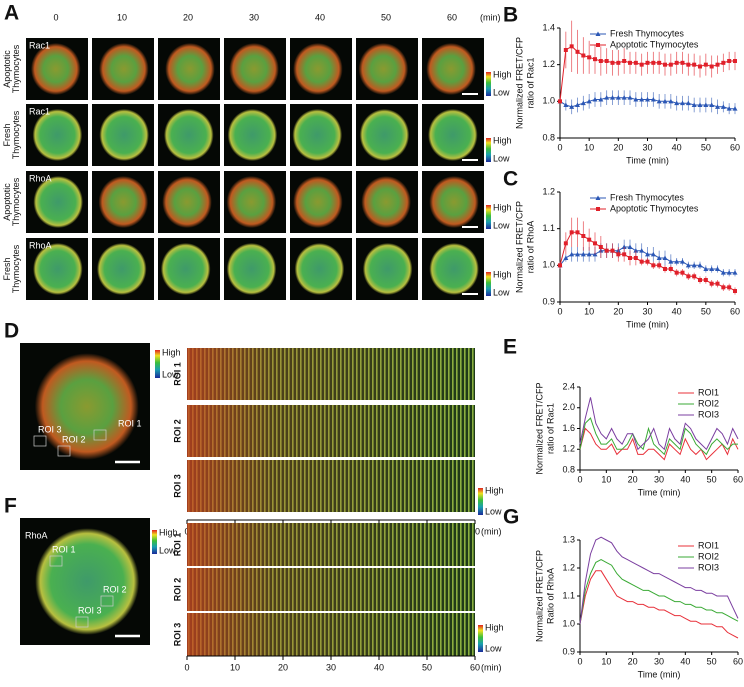 Image resolution: width=744 pixels, height=687 pixels. What do you see at coordinates (186, 667) in the screenshot?
I see `kymo-tick-label: 0` at bounding box center [186, 667].